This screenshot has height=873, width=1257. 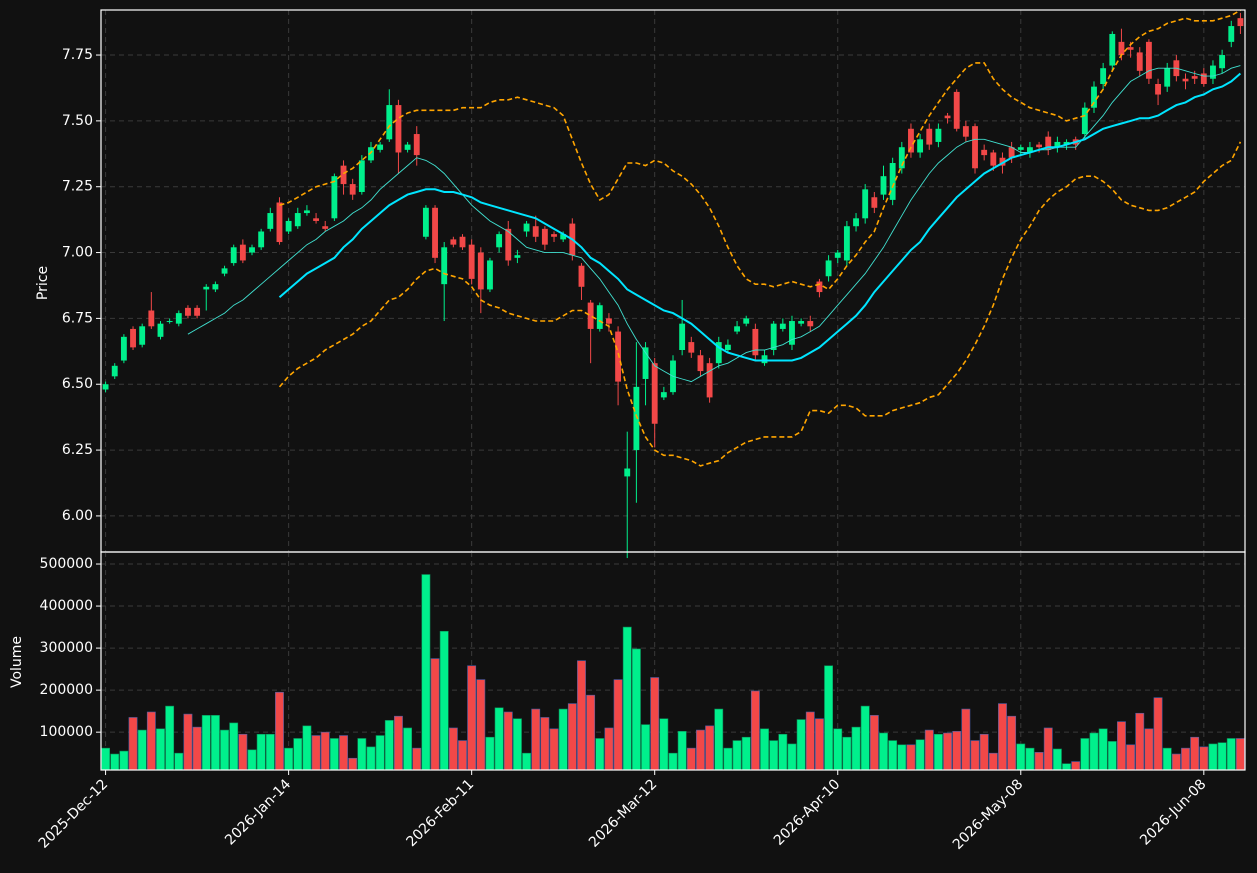 What do you see at coordinates (43, 283) in the screenshot?
I see `y-axis-label: Price` at bounding box center [43, 283].